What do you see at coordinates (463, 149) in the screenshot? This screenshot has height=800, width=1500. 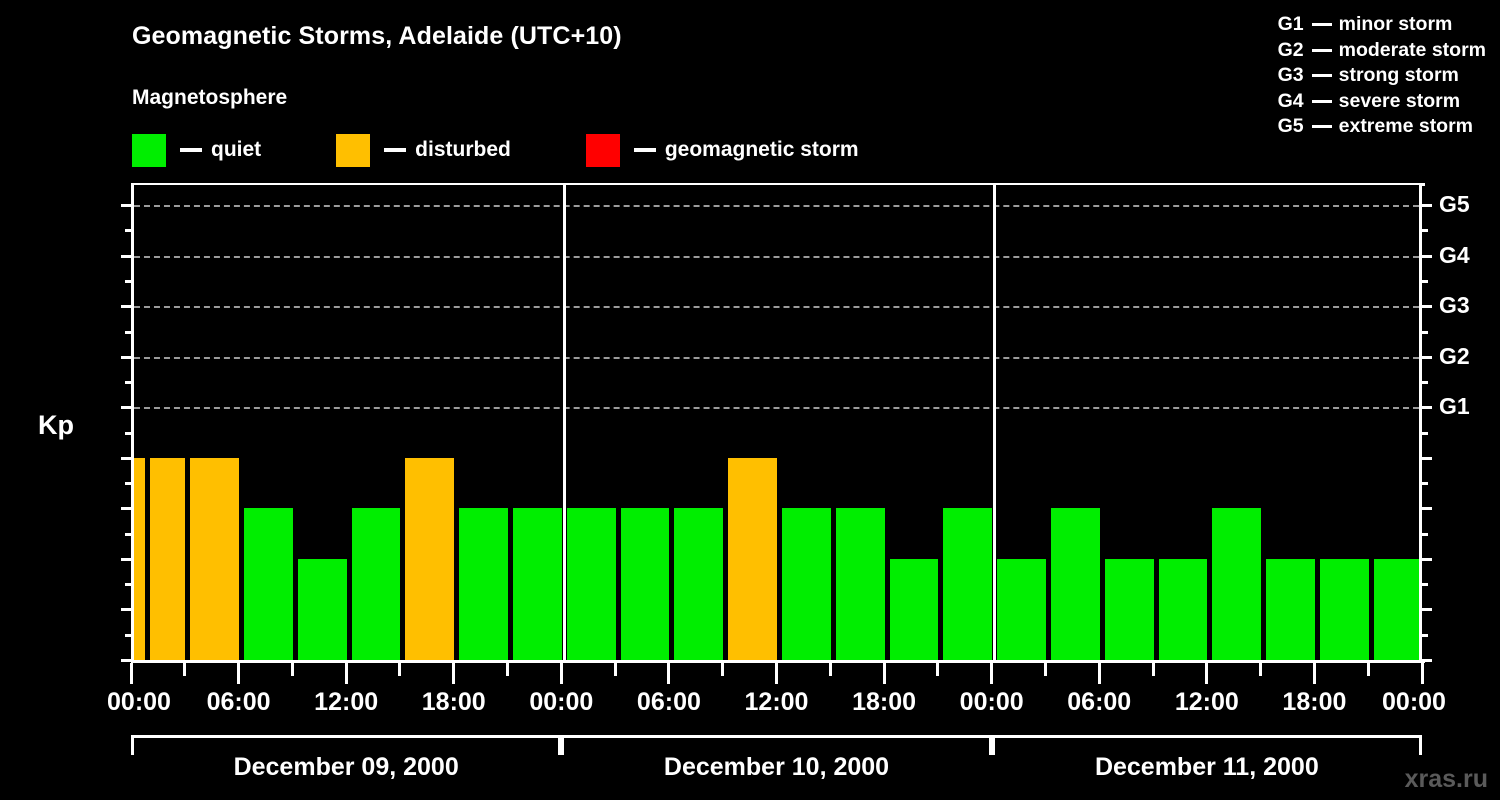 I see `legend-label: disturbed` at bounding box center [463, 149].